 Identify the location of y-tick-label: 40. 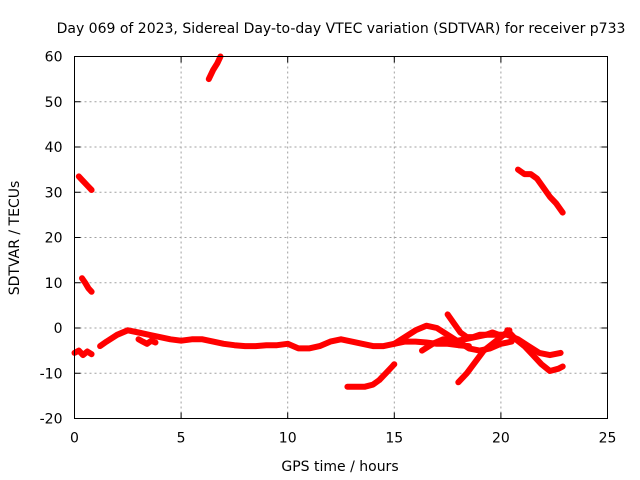
(54, 148).